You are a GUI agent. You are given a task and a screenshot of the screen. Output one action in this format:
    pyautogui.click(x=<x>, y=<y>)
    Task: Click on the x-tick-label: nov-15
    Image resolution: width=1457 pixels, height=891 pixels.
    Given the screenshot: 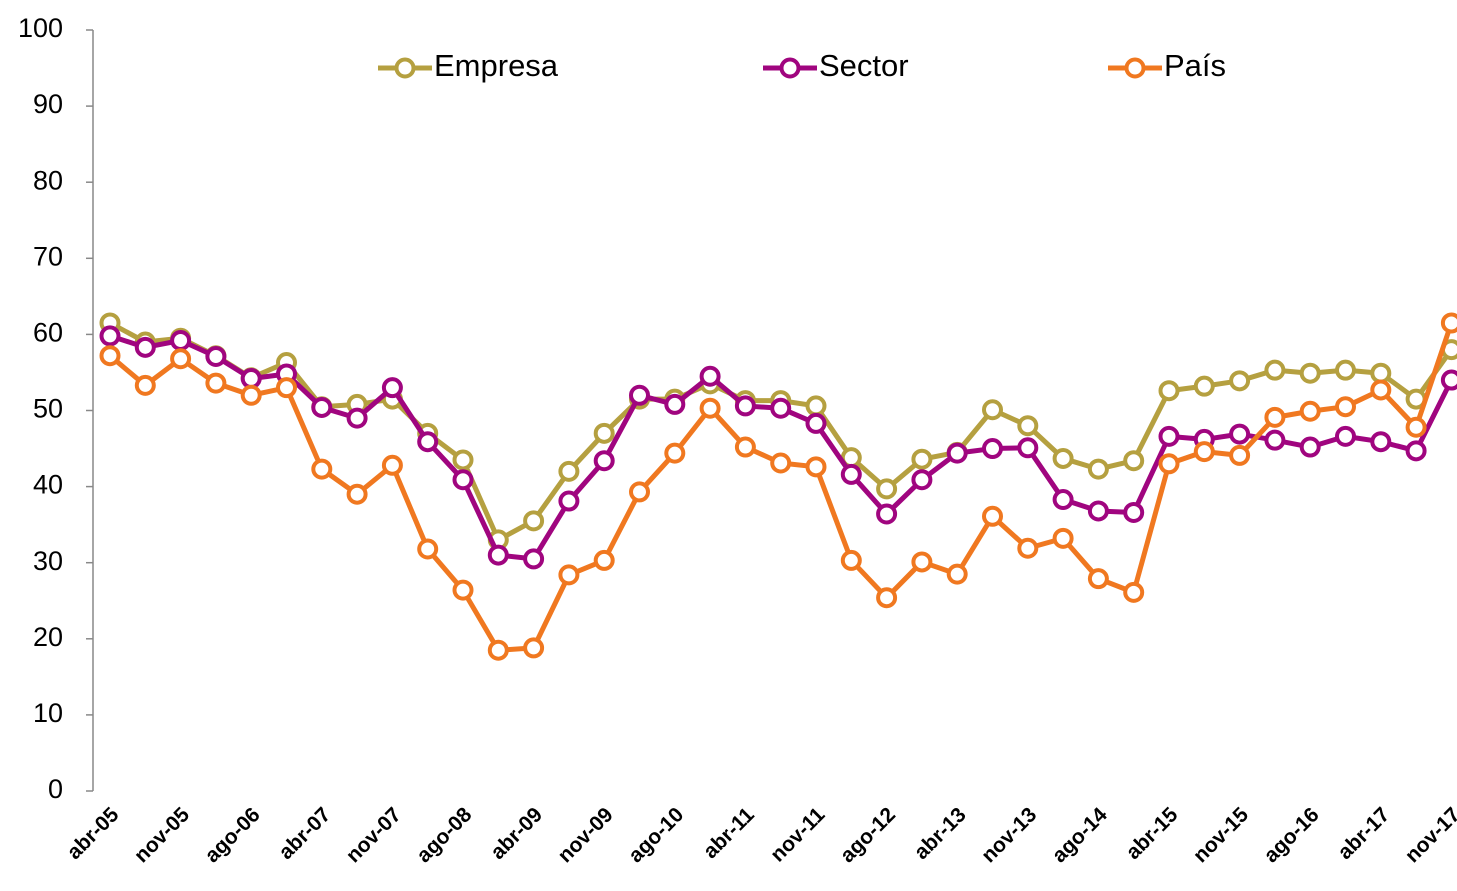 What is the action you would take?
    pyautogui.click(x=1221, y=835)
    